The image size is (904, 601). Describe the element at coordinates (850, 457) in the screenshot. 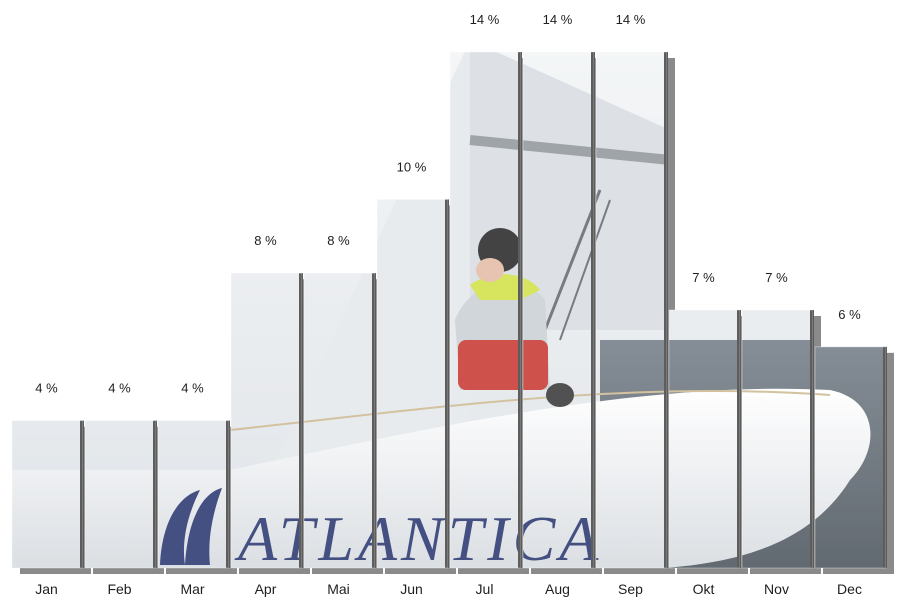

I see `bar-dec` at that location.